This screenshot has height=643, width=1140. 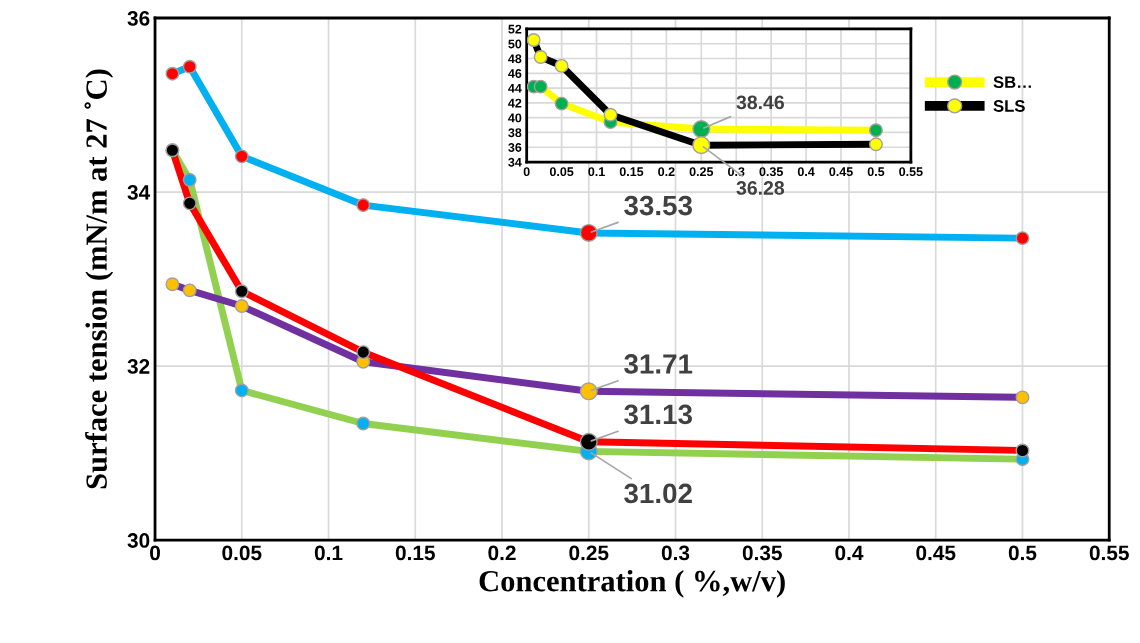 What do you see at coordinates (515, 118) in the screenshot?
I see `y-tick-label: 40` at bounding box center [515, 118].